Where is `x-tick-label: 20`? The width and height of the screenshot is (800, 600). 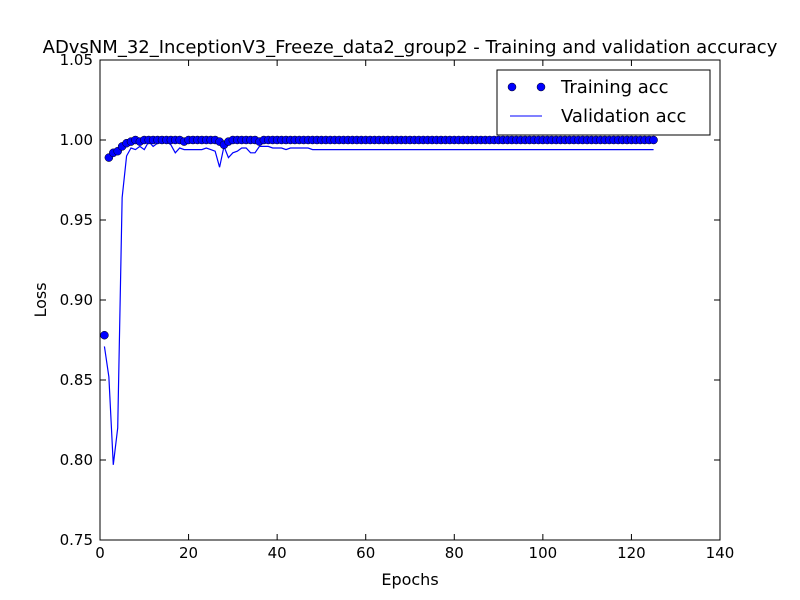 x-tick-label: 20 is located at coordinates (188, 553).